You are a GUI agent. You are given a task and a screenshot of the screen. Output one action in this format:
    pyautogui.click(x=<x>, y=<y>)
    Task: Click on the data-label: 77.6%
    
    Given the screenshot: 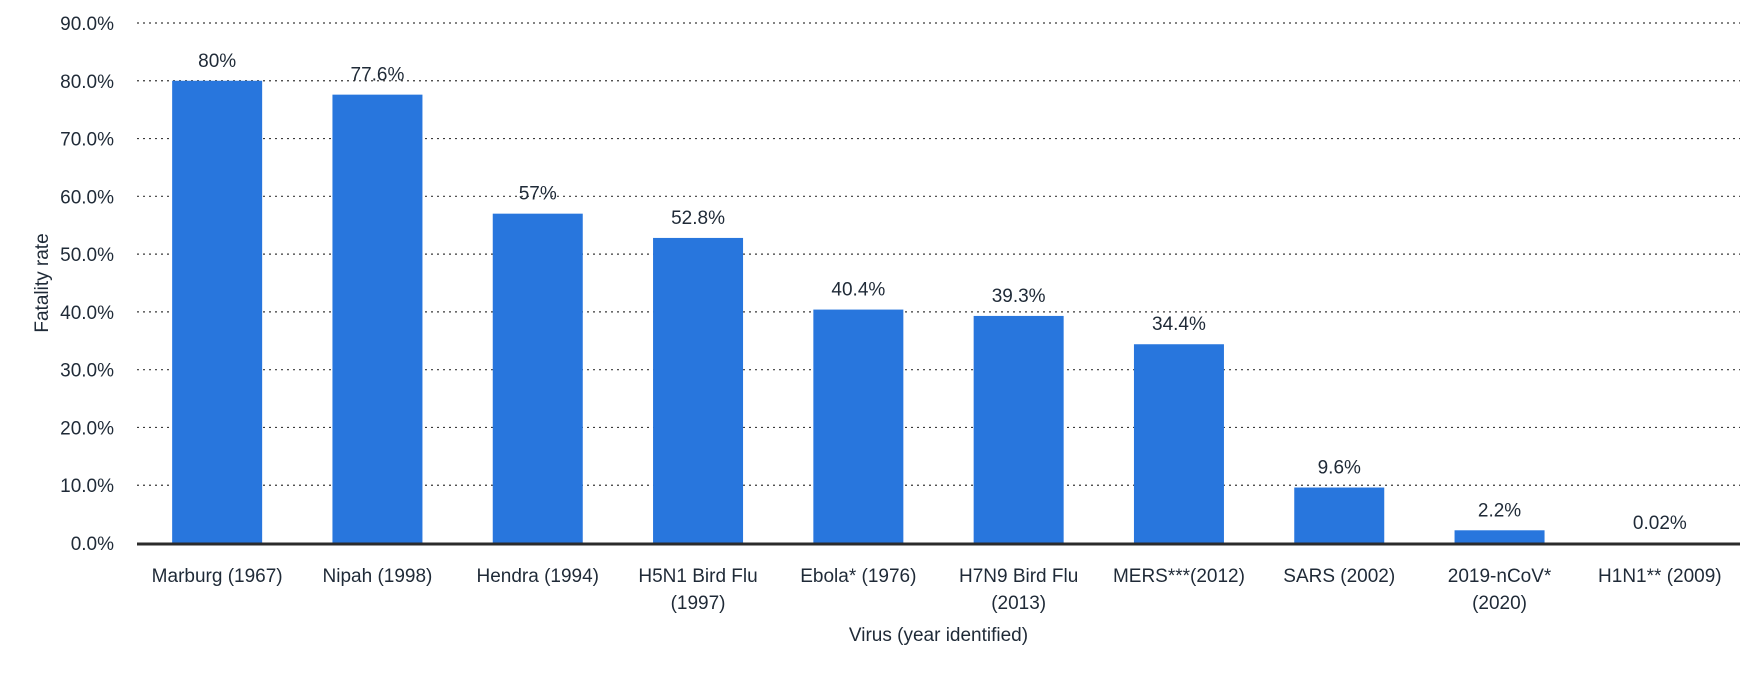 What is the action you would take?
    pyautogui.click(x=378, y=75)
    